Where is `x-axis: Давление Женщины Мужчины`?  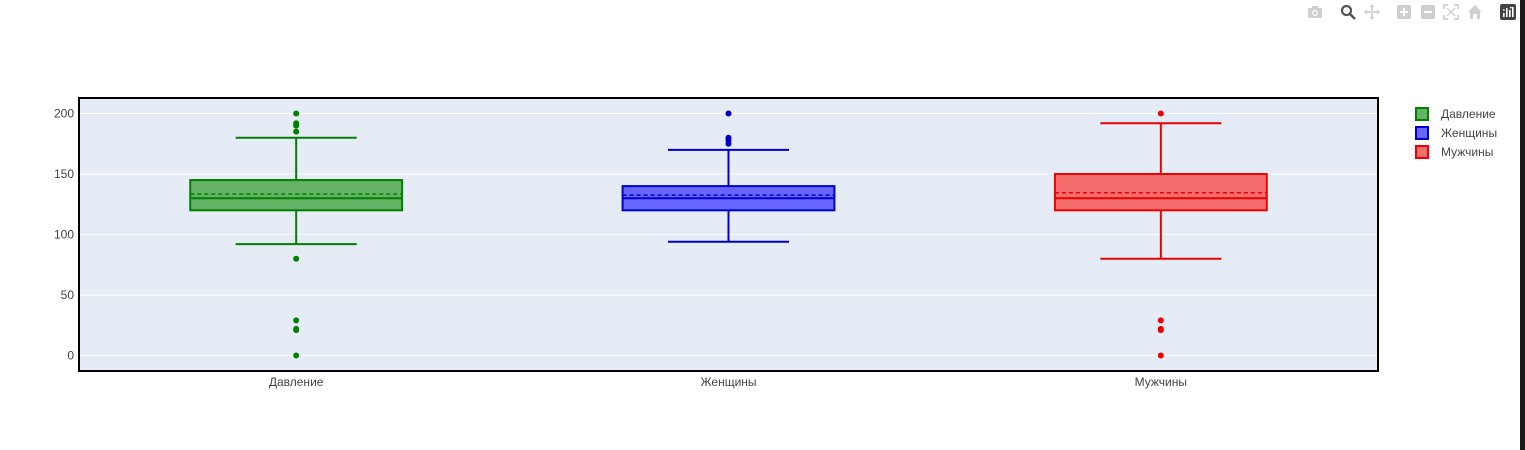 x-axis: Давление Женщины Мужчины is located at coordinates (728, 382).